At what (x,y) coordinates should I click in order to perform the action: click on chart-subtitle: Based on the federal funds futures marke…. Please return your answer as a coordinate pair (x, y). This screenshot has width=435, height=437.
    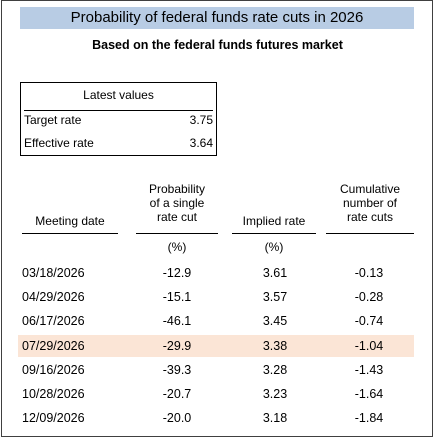
    Looking at the image, I should click on (217, 45).